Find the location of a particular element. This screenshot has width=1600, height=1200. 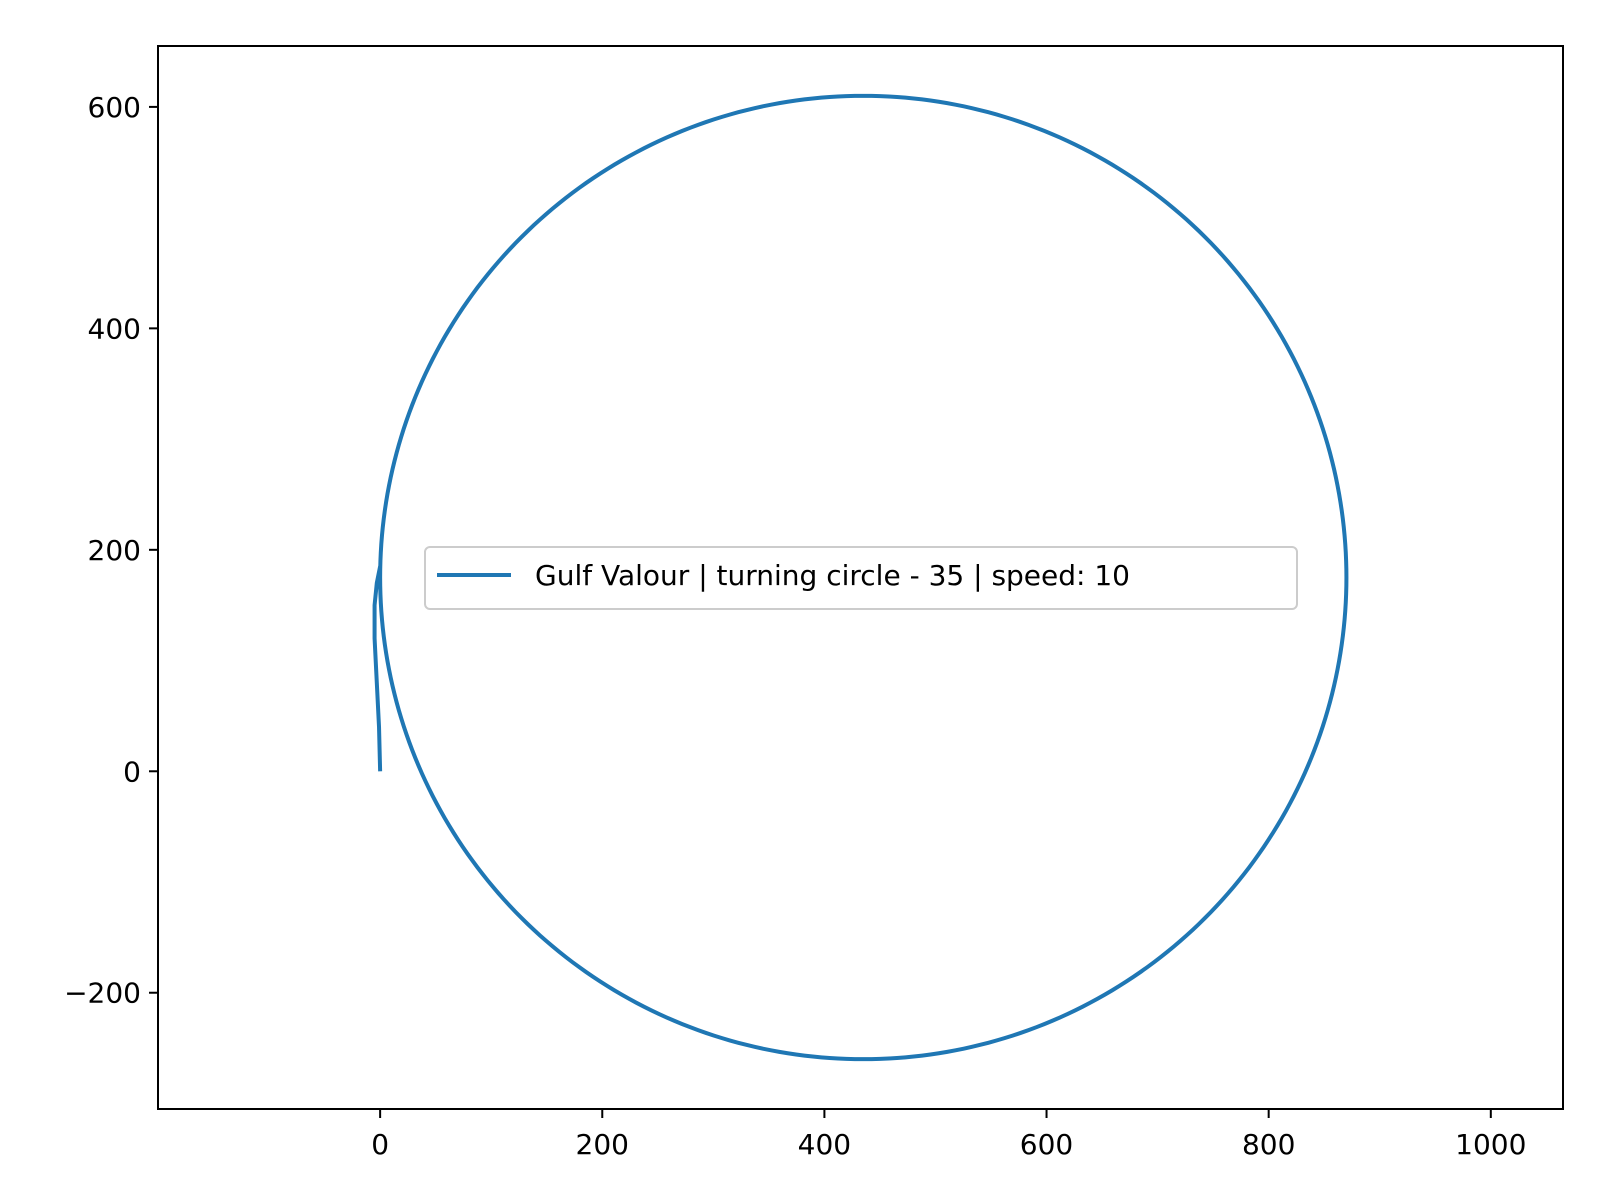

y-tick-label: −200 is located at coordinates (102, 993).